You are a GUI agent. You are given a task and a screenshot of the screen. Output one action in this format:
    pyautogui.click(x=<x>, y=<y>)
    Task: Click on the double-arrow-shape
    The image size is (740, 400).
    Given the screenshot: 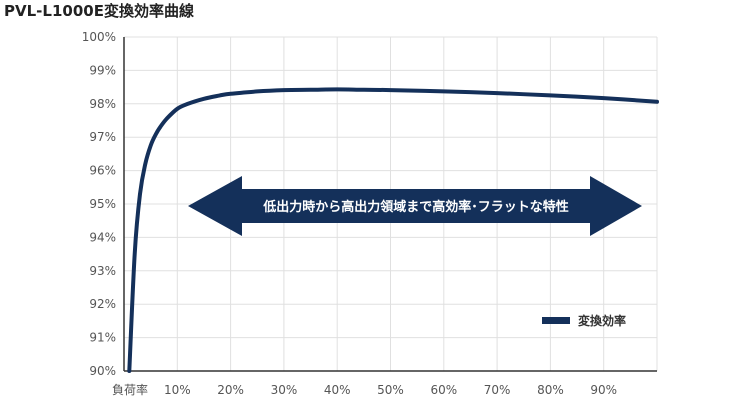 What is the action you would take?
    pyautogui.click(x=415, y=206)
    